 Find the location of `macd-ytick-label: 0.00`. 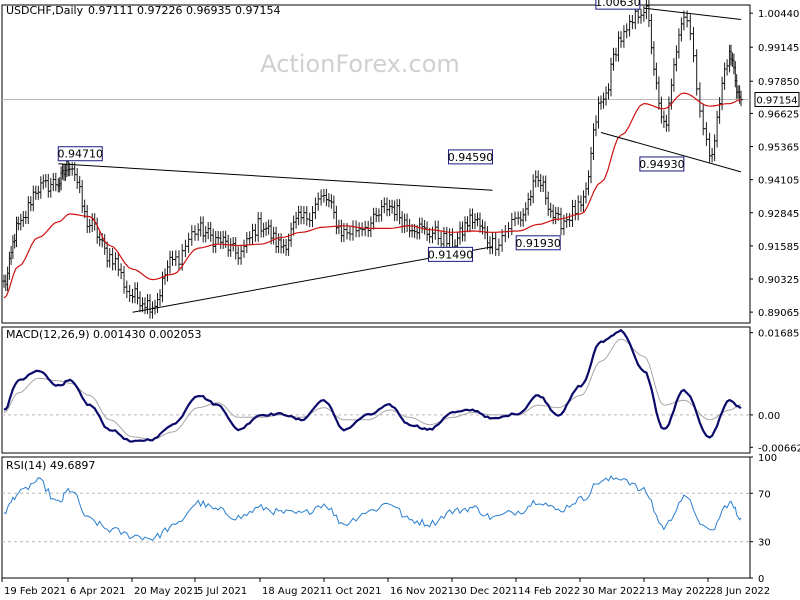

macd-ytick-label: 0.00 is located at coordinates (769, 416).